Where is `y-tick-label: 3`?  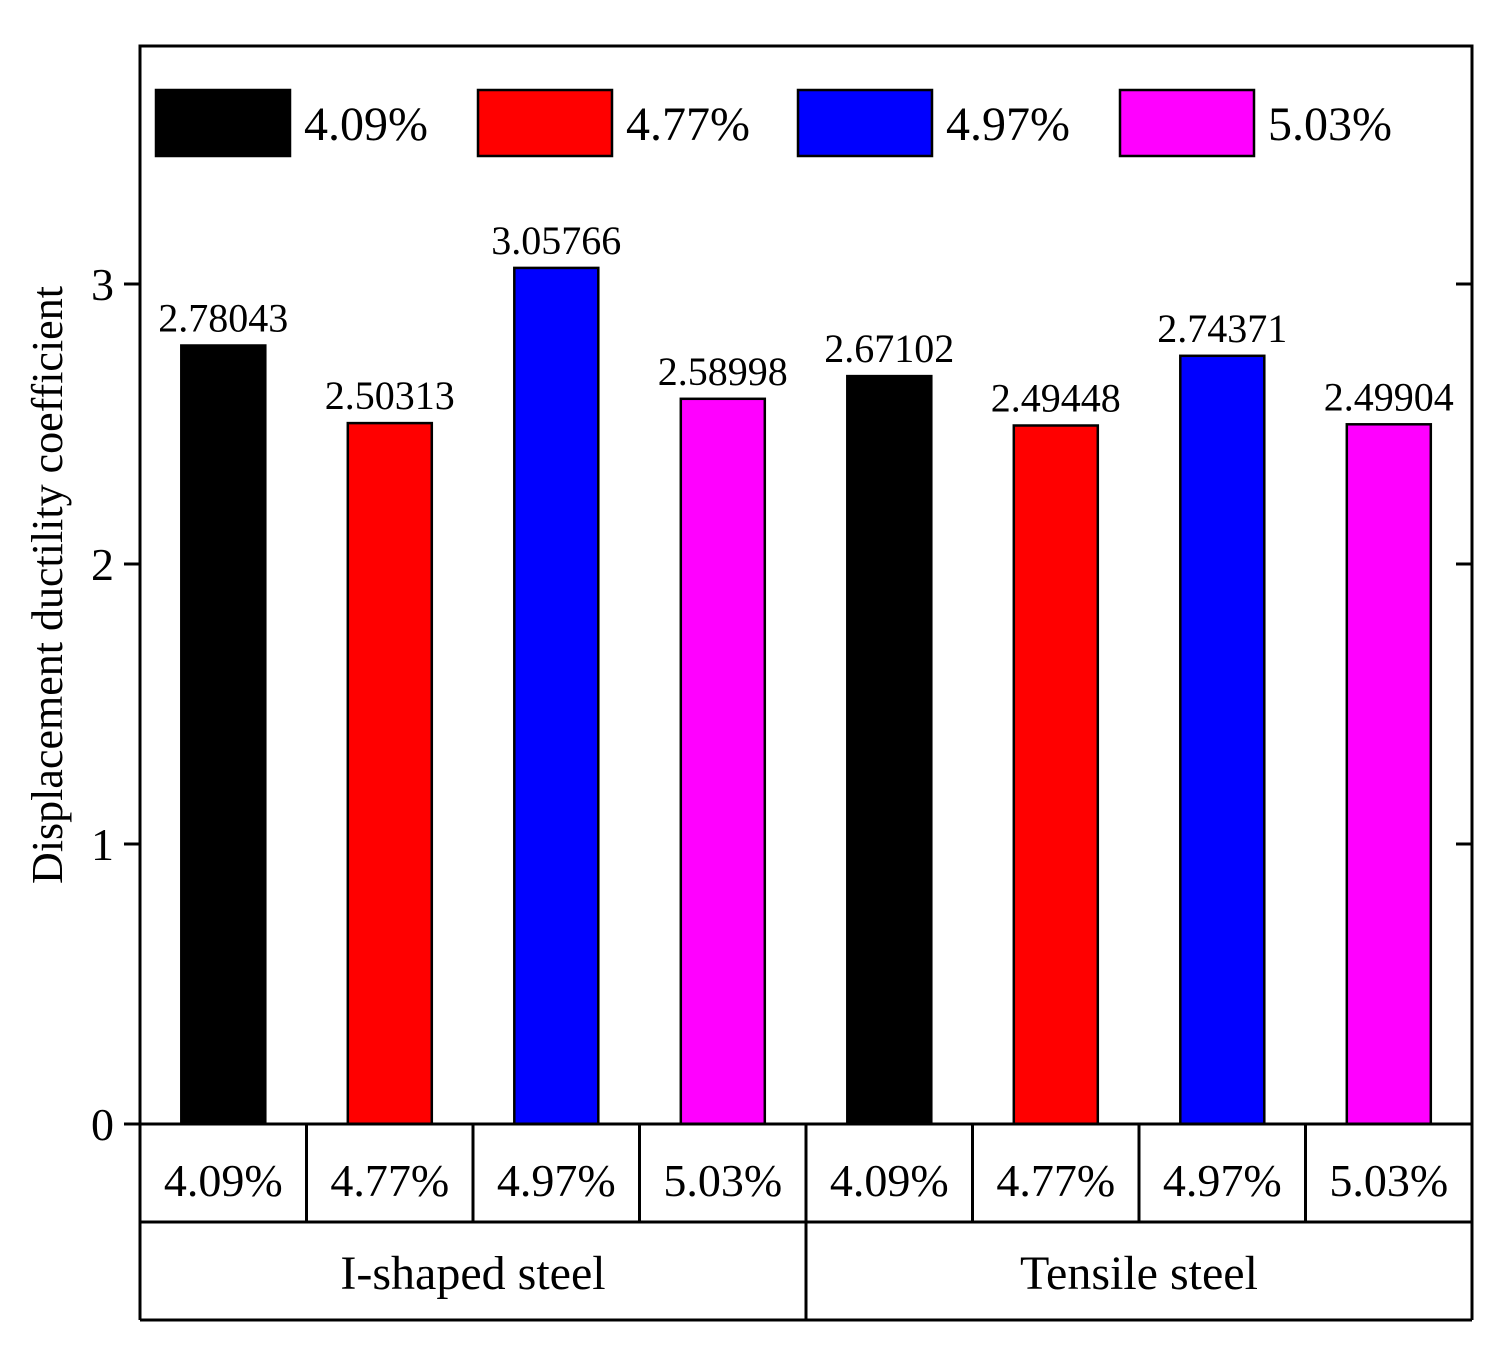 y-tick-label: 3 is located at coordinates (102, 284).